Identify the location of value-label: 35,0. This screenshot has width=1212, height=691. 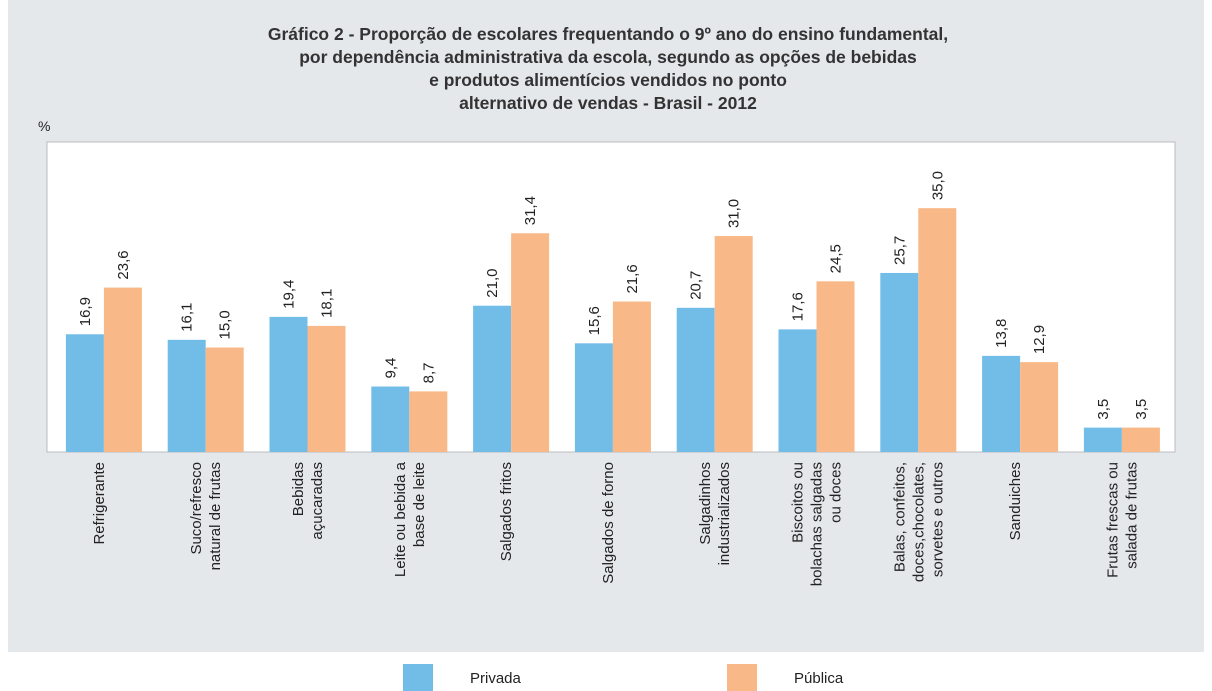
(937, 185).